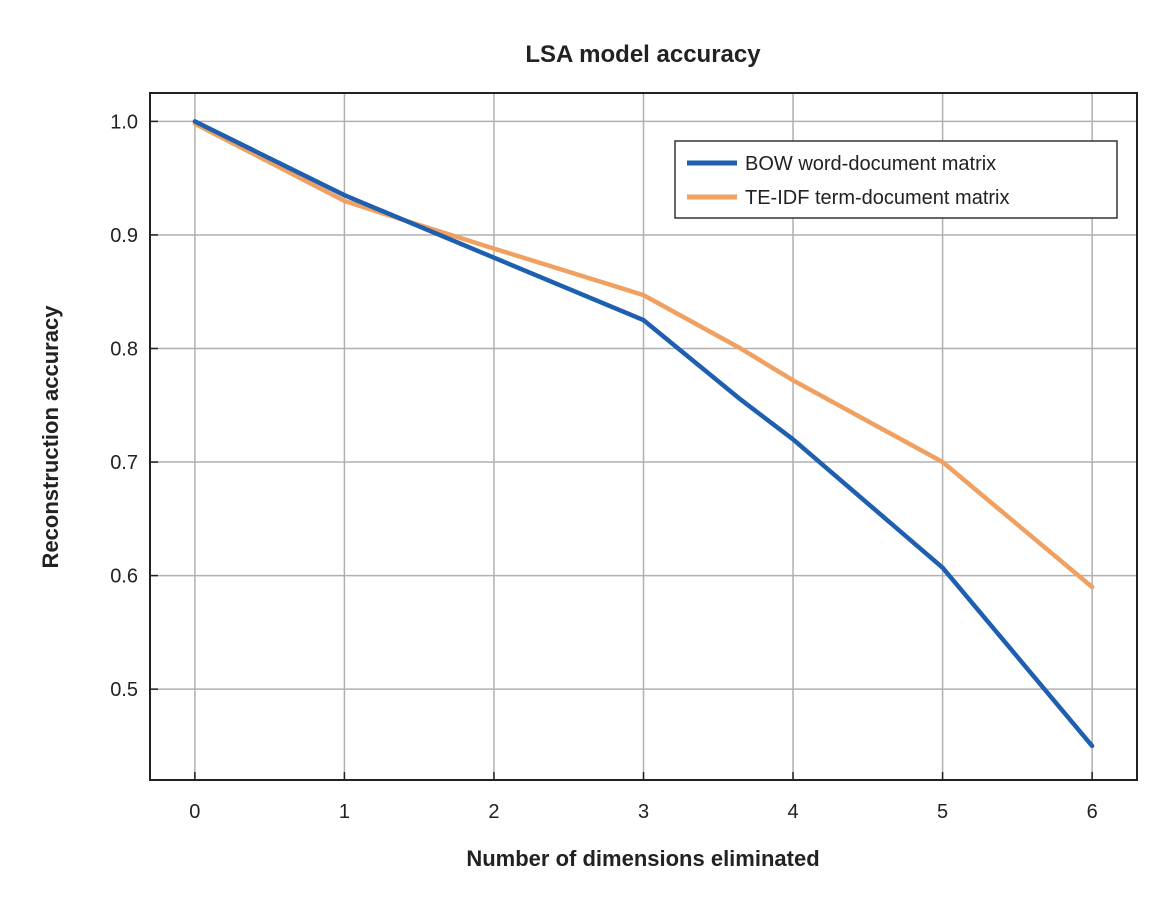  I want to click on legend-box, so click(896, 179).